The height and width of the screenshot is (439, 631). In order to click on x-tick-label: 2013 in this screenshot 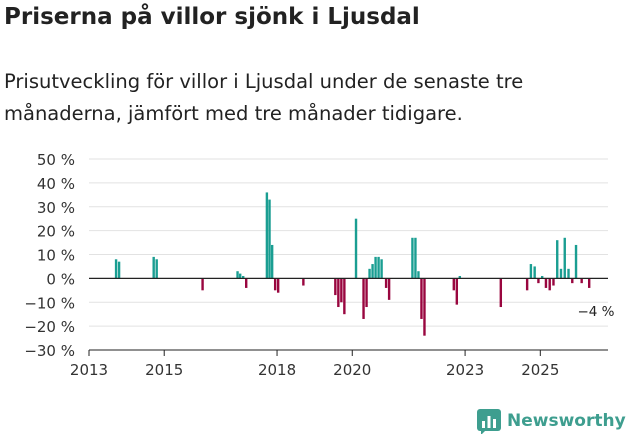, I will do `click(89, 370)`.